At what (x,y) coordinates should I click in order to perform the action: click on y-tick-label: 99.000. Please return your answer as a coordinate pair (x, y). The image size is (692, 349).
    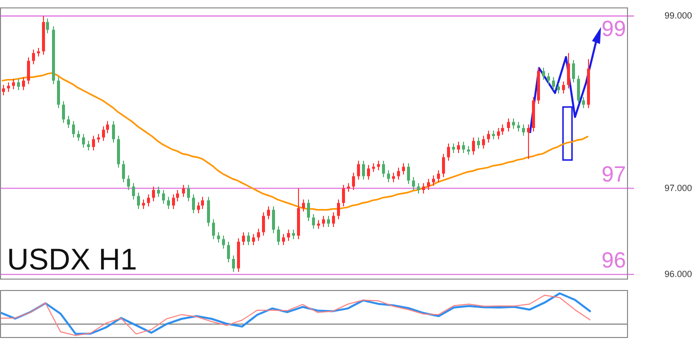
    Looking at the image, I should click on (678, 15).